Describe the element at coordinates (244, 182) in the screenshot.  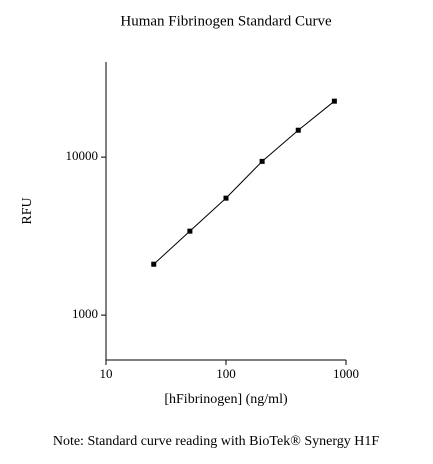
I see `data-line` at that location.